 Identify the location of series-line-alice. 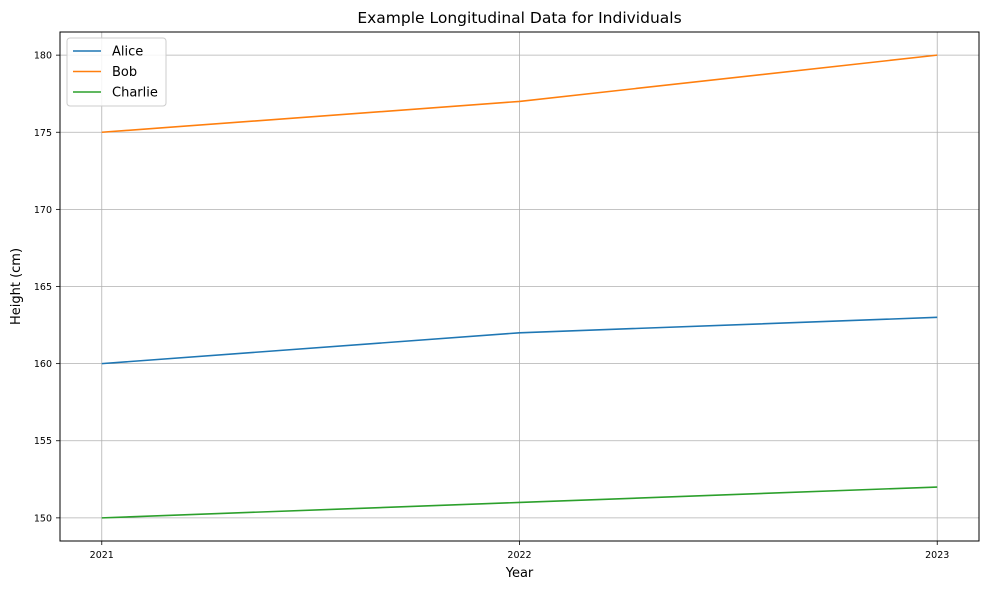
(519, 340).